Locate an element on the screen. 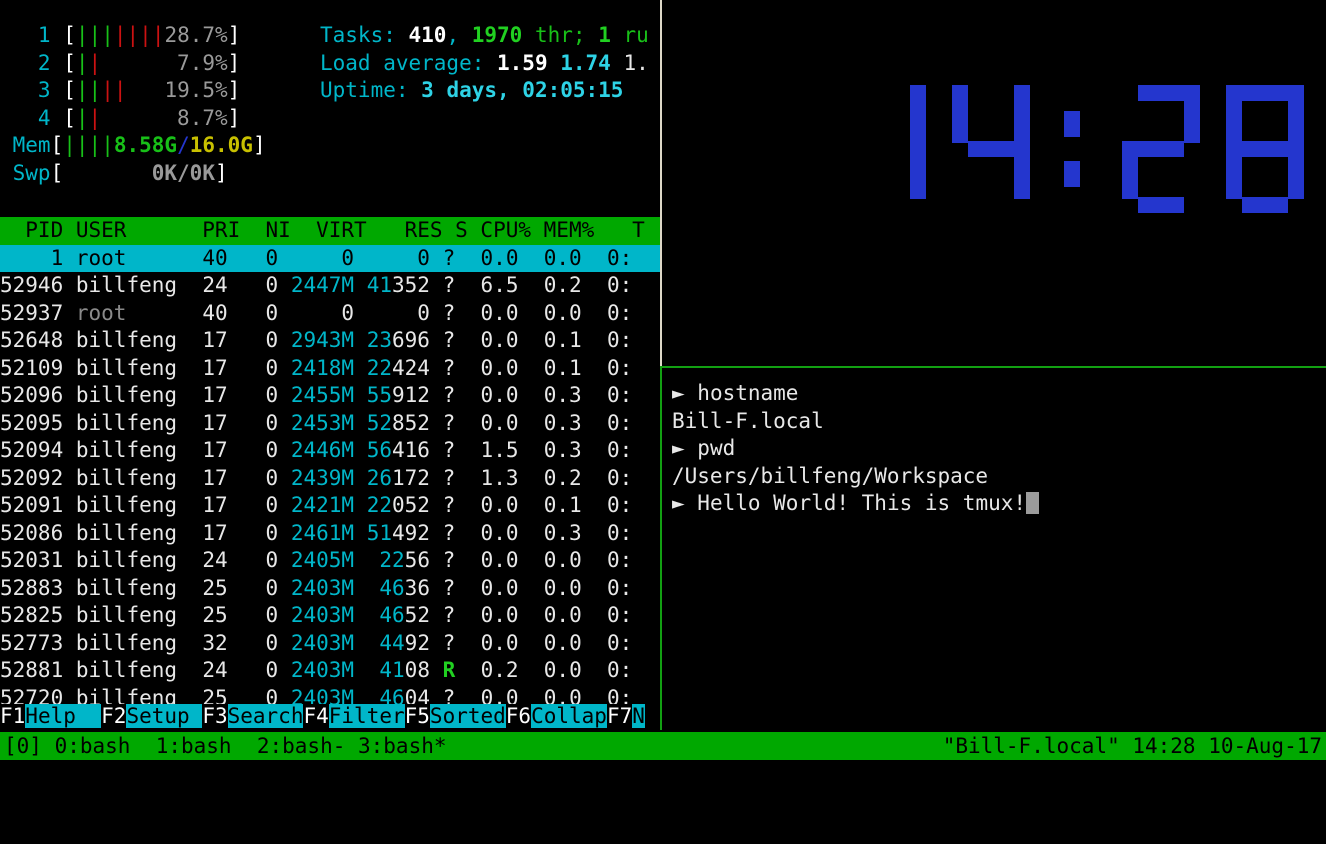 The height and width of the screenshot is (844, 1326). fn-key-f7: F7 is located at coordinates (619, 716).